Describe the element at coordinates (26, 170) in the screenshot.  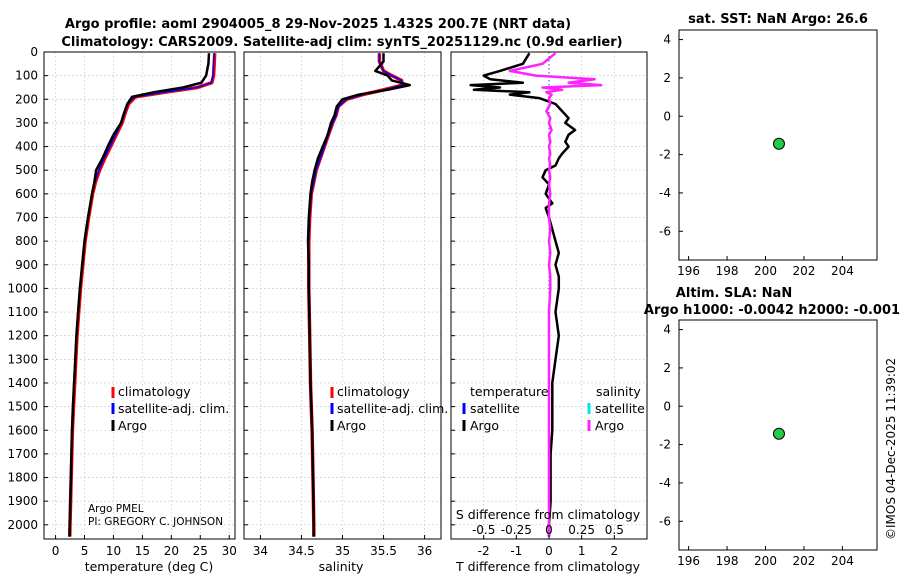
I see `depth-tick-label: 500` at that location.